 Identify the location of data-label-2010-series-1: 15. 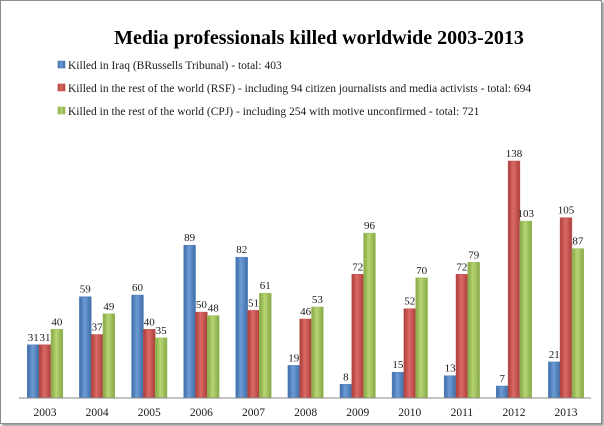
(398, 365).